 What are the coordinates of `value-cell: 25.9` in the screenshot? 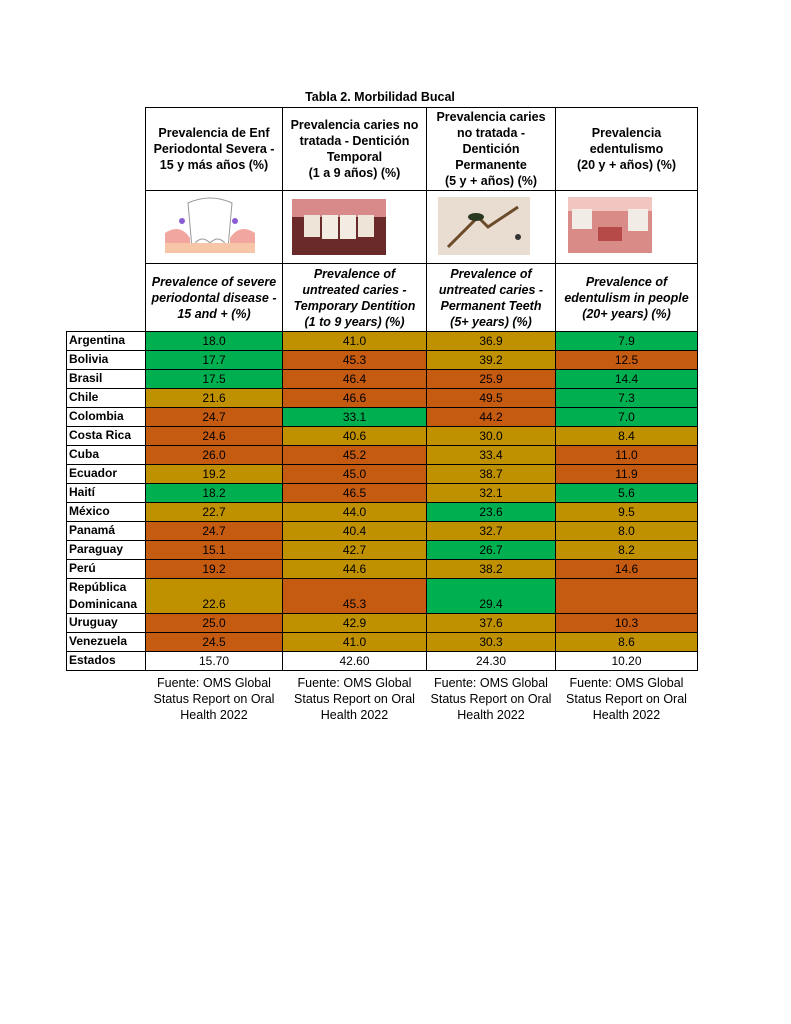 It's located at (491, 379).